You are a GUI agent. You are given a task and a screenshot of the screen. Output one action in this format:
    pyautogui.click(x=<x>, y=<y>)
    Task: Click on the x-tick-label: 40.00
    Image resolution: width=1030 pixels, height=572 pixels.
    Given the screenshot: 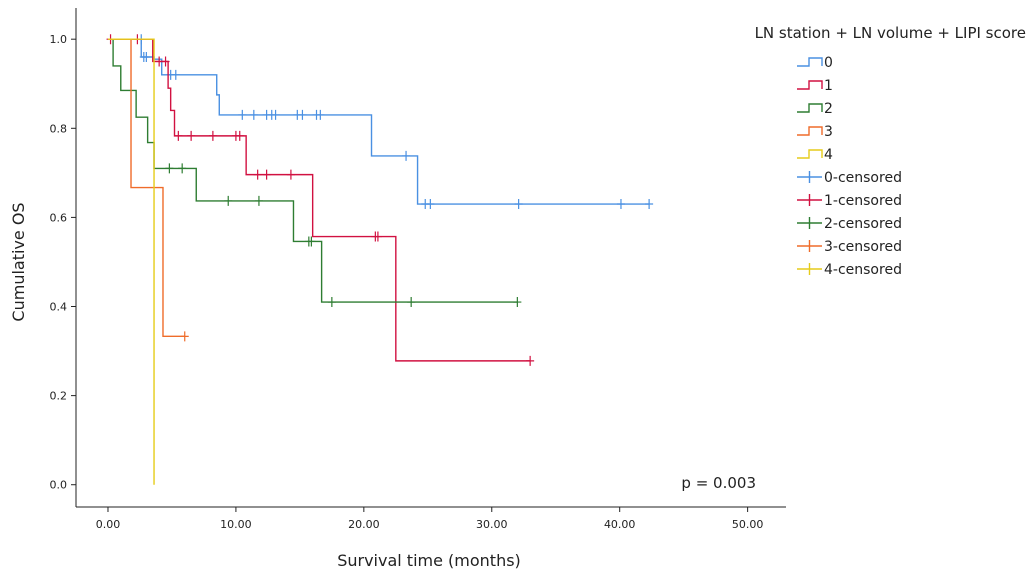 What is the action you would take?
    pyautogui.click(x=620, y=524)
    